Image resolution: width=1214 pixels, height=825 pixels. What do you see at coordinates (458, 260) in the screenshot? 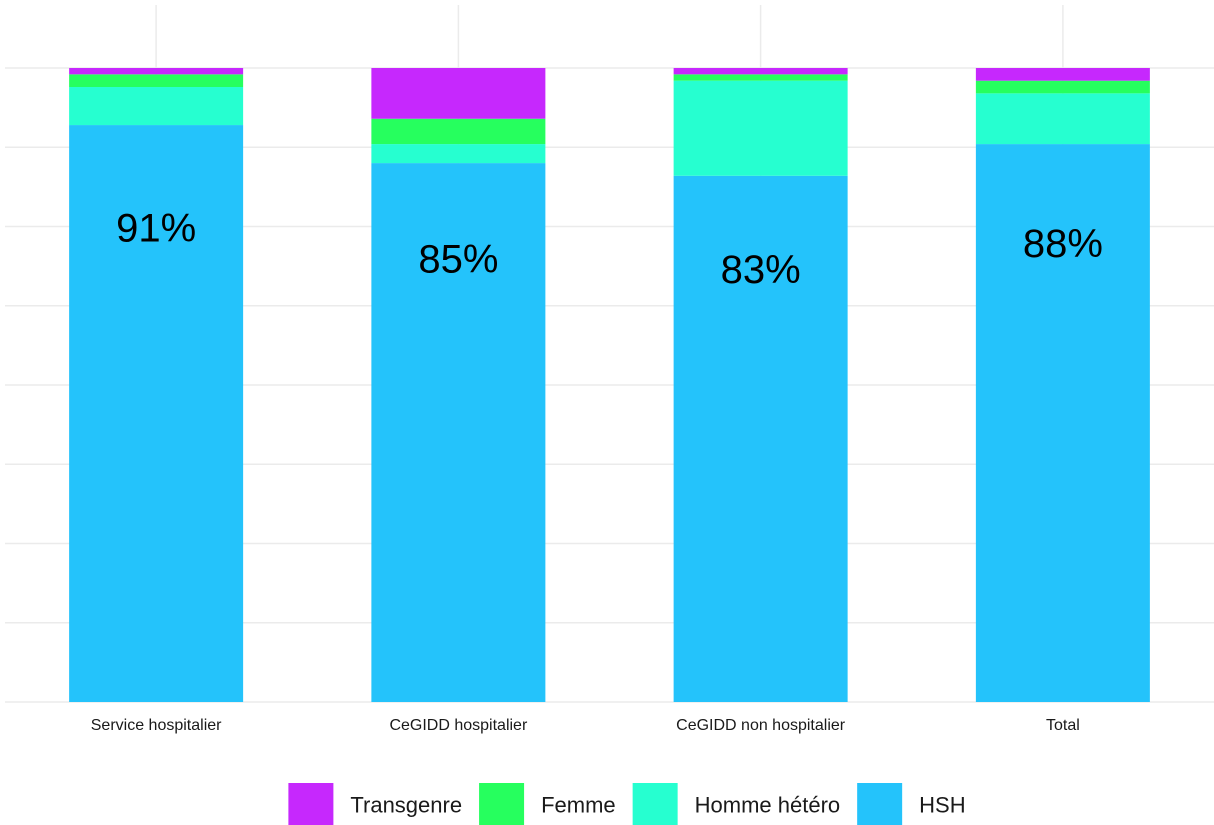
I see `data-label: 85%` at bounding box center [458, 260].